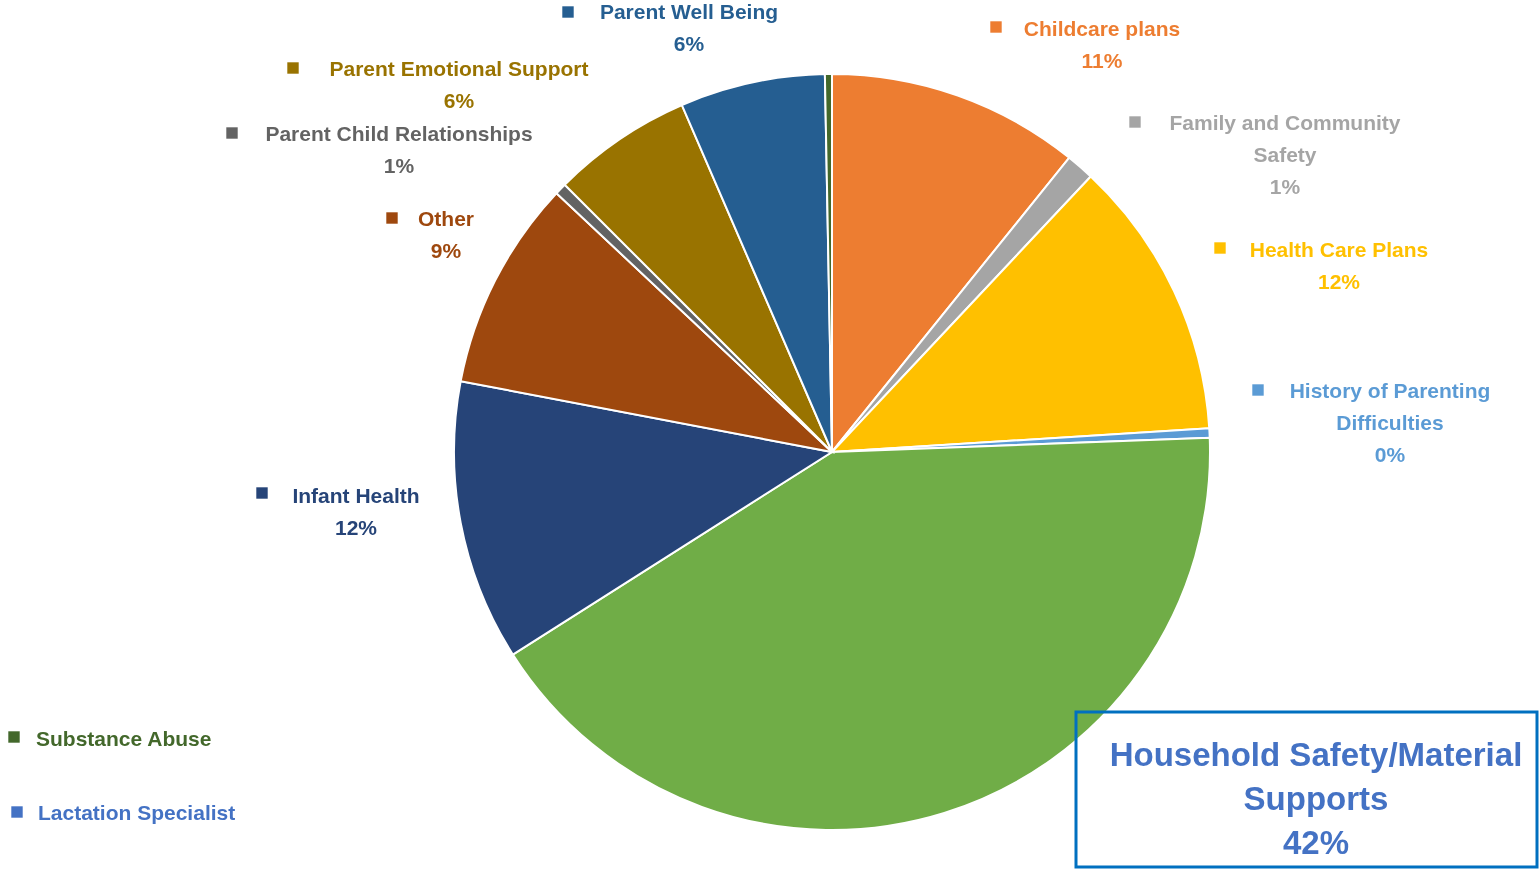 Image resolution: width=1540 pixels, height=869 pixels. Describe the element at coordinates (1316, 776) in the screenshot. I see `slice-label: Household Safety/Material Supports` at that location.